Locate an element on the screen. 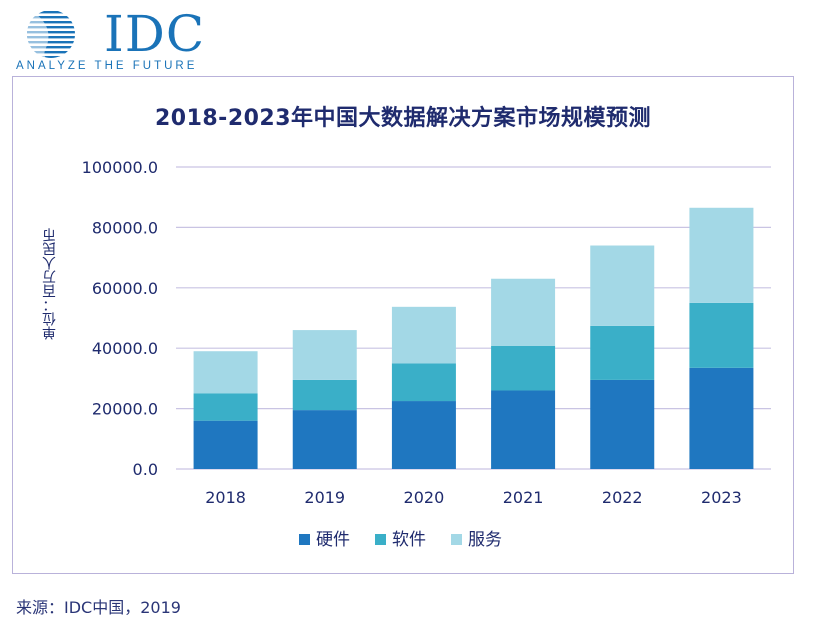 This screenshot has height=628, width=814. idc-logo: IDC ANALYZE THE FUTURE is located at coordinates (114, 38).